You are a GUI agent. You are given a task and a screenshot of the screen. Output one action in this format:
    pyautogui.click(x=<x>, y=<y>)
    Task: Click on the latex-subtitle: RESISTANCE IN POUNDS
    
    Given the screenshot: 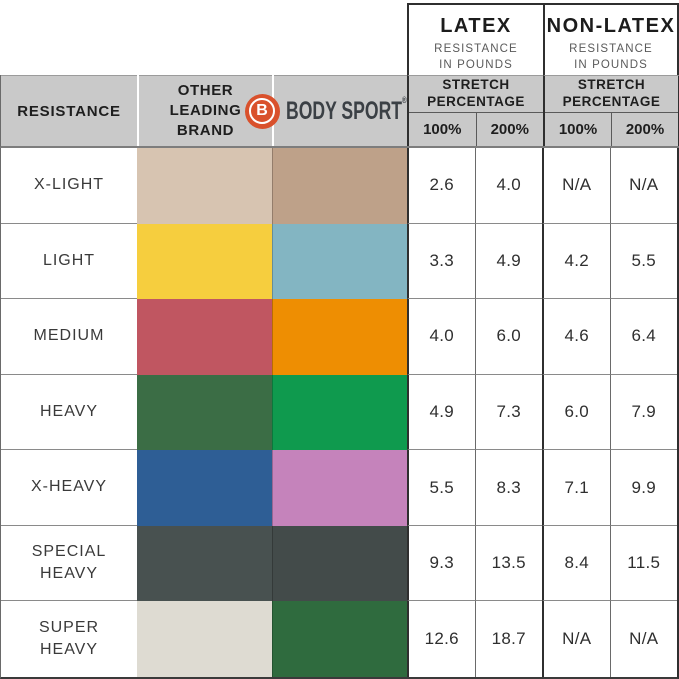 What is the action you would take?
    pyautogui.click(x=476, y=57)
    